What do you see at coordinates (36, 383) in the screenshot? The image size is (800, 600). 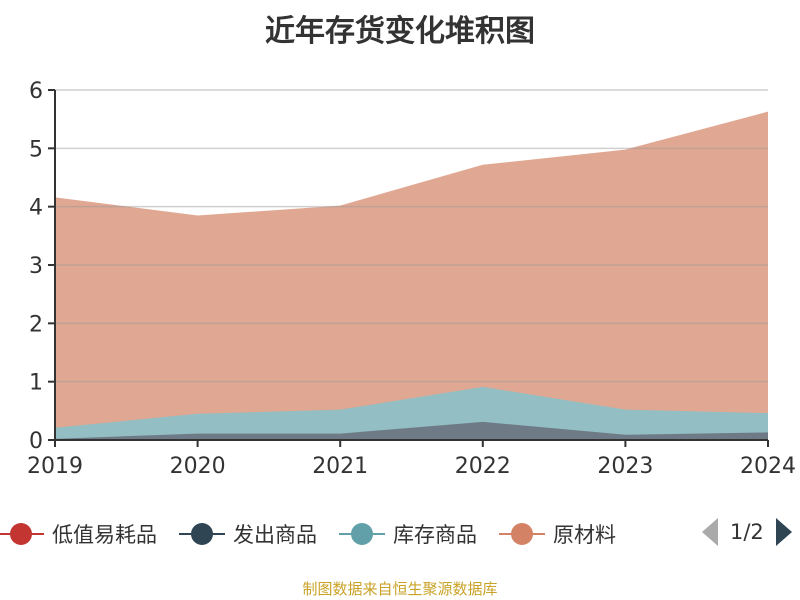 I see `y-tick-label: 1` at bounding box center [36, 383].